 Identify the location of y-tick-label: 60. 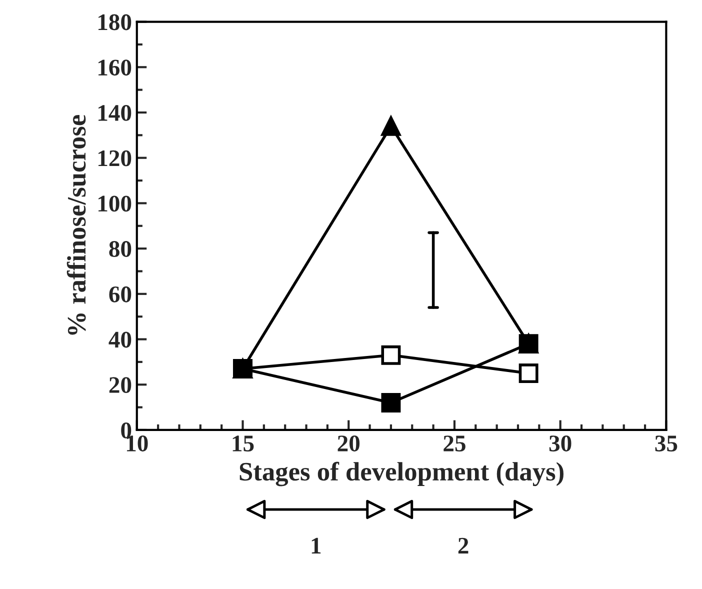
(120, 294).